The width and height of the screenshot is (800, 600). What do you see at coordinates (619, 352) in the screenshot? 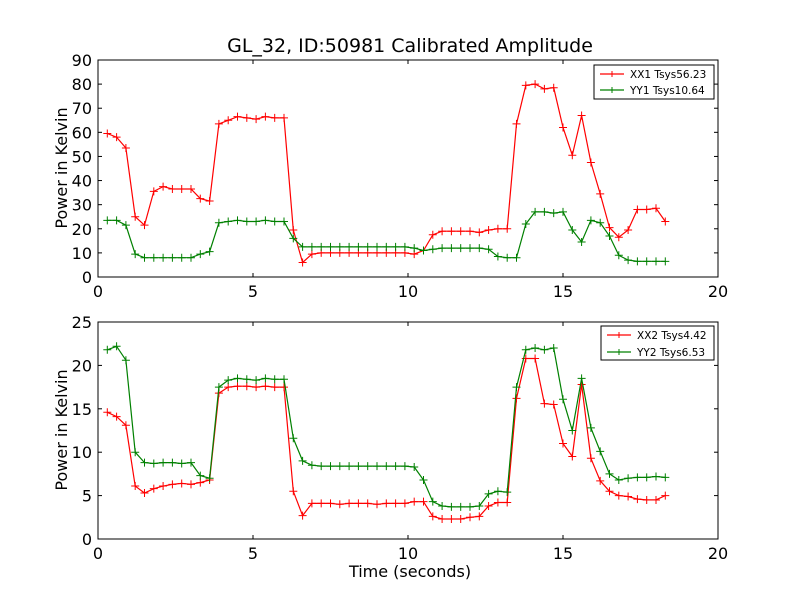
I see `bottom-legend-marker-yy2` at bounding box center [619, 352].